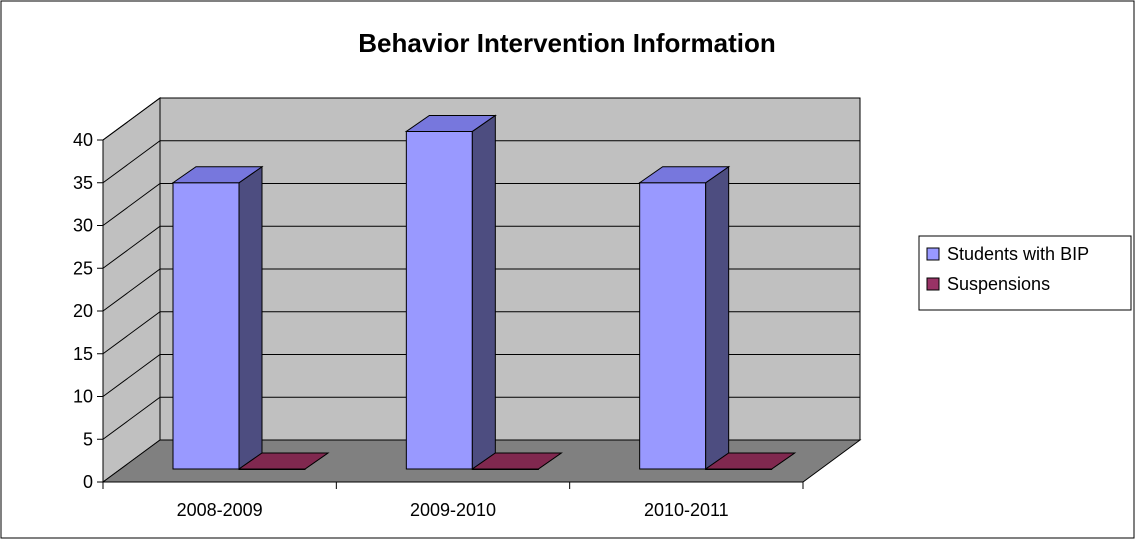 This screenshot has height=539, width=1135. Describe the element at coordinates (83, 311) in the screenshot. I see `y-tick-label: 20` at that location.